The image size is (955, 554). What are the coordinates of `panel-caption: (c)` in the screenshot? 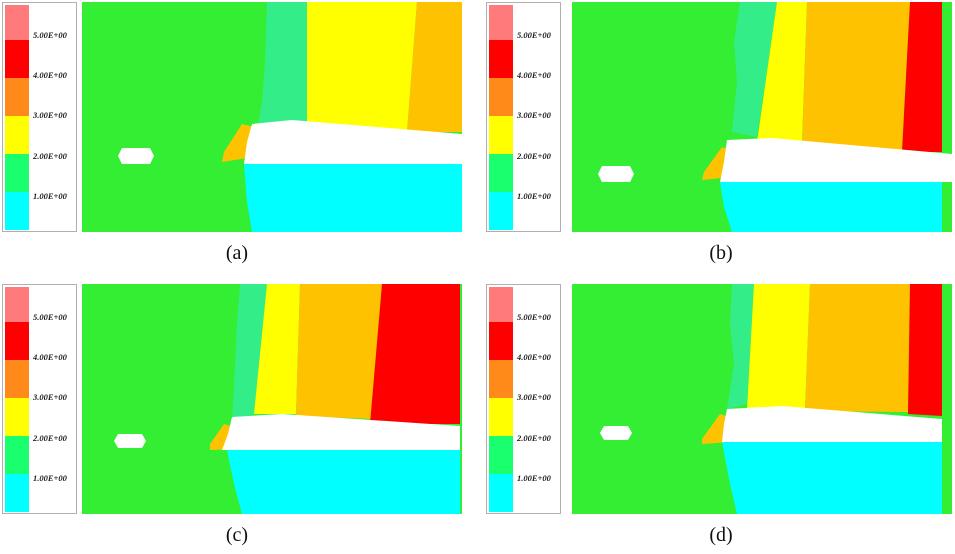 It's located at (237, 535).